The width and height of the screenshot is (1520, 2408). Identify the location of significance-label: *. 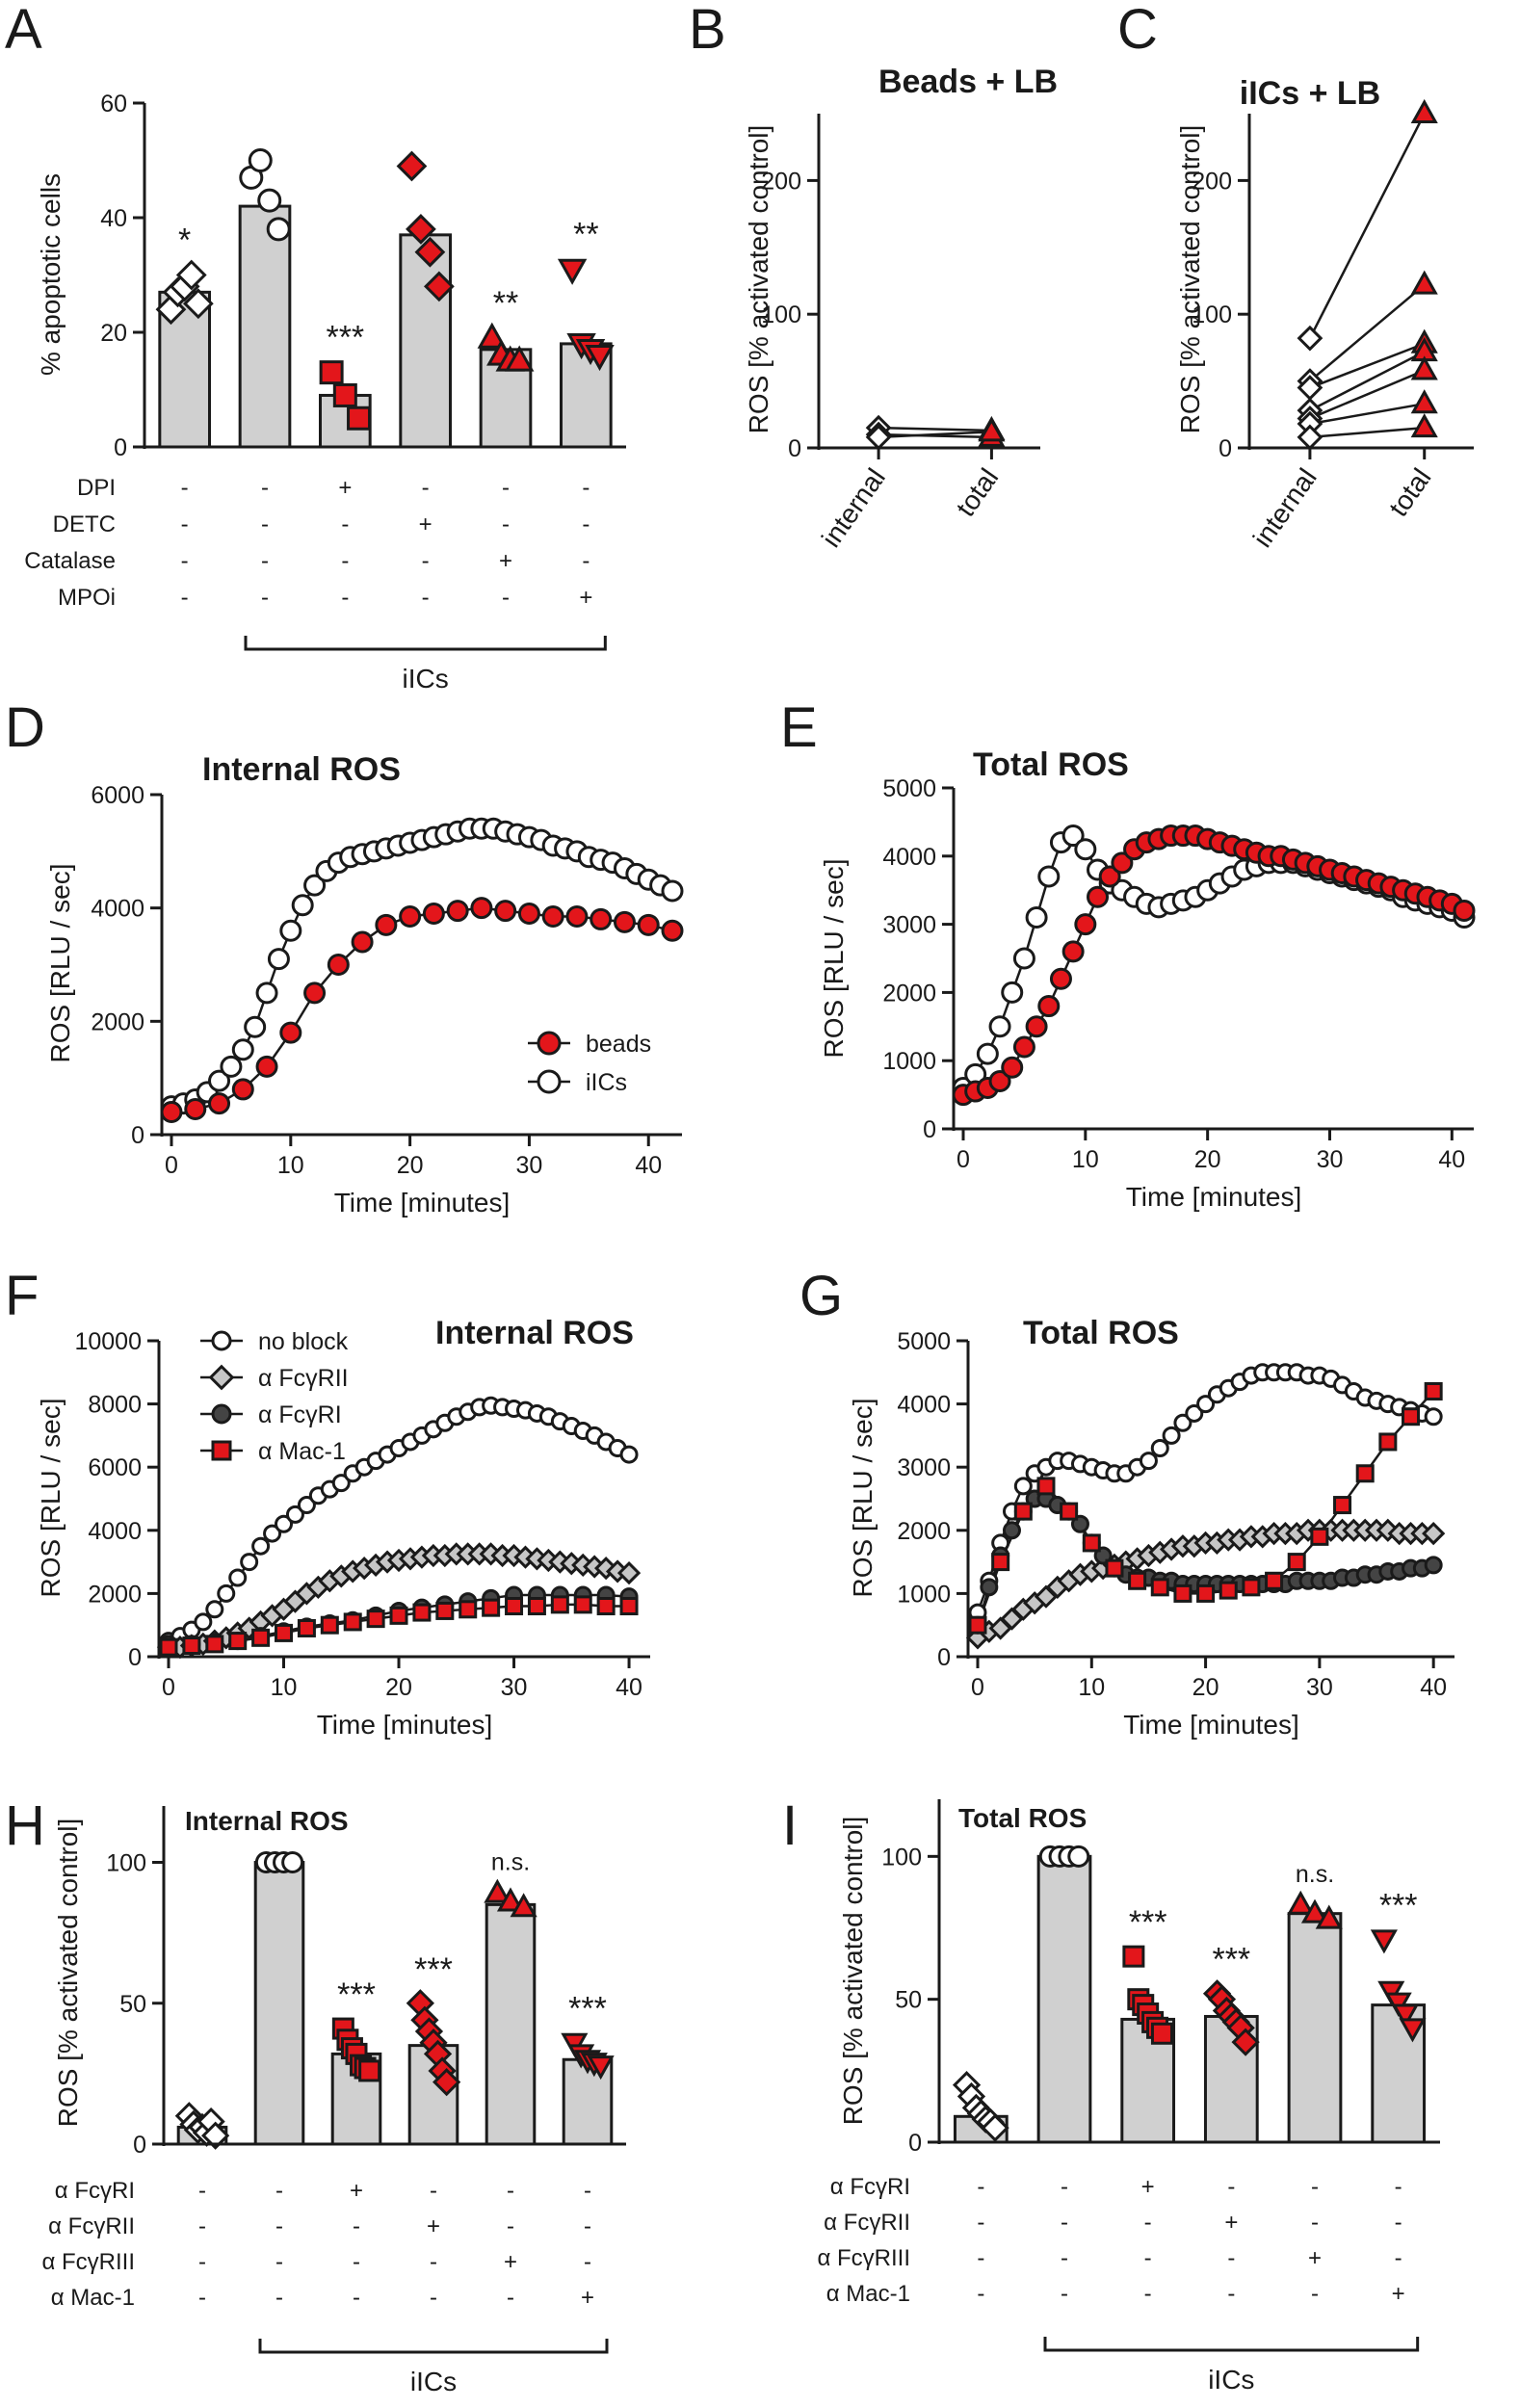
(184, 240).